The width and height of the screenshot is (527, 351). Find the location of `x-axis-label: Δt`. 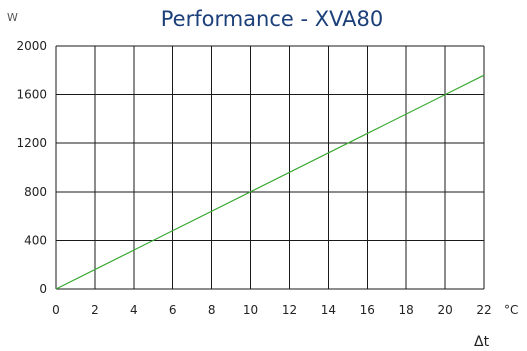

x-axis-label: Δt is located at coordinates (482, 342).